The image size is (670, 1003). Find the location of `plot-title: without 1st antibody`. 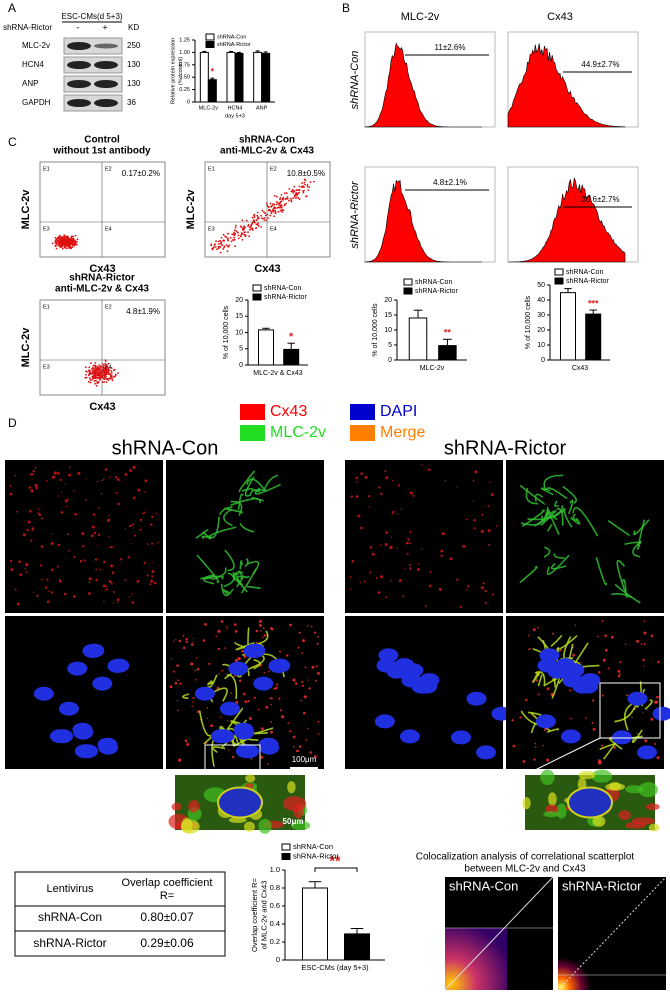

plot-title: without 1st antibody is located at coordinates (101, 151).